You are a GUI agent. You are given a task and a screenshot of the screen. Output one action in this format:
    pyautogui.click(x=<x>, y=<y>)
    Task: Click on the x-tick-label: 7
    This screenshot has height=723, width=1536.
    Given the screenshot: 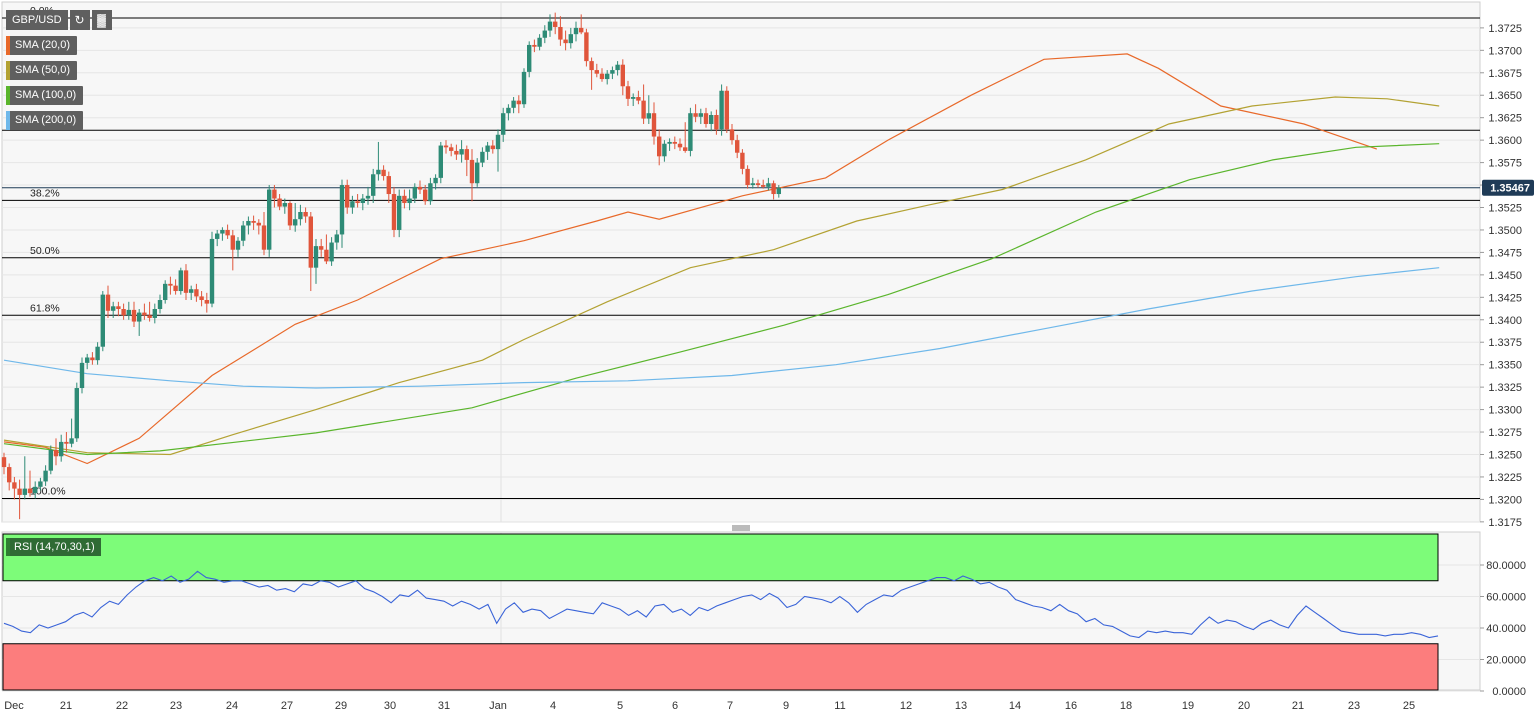 What is the action you would take?
    pyautogui.click(x=730, y=706)
    